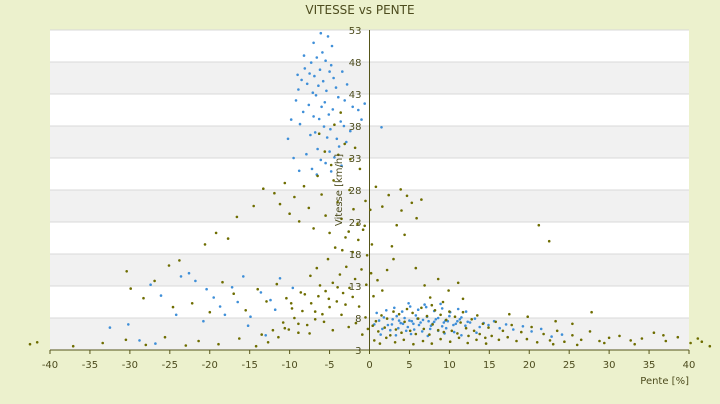  Describe the element at coordinates (90, 365) in the screenshot. I see `x-tick-label: -35` at that location.